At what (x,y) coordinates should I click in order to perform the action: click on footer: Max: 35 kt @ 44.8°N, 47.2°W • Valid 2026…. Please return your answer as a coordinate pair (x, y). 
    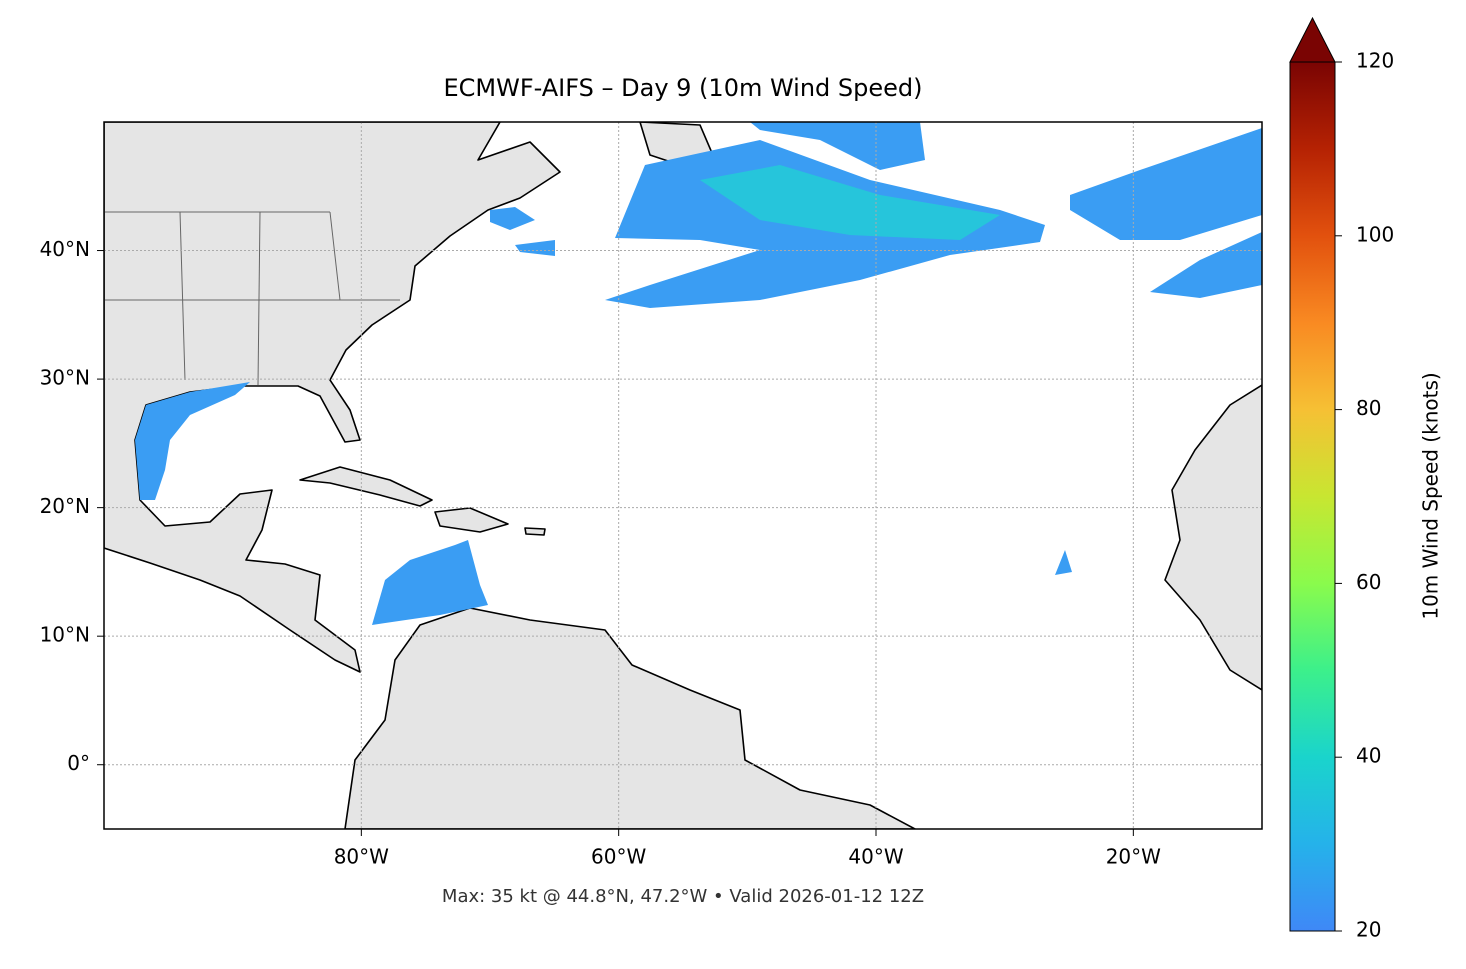
    Looking at the image, I should click on (683, 896).